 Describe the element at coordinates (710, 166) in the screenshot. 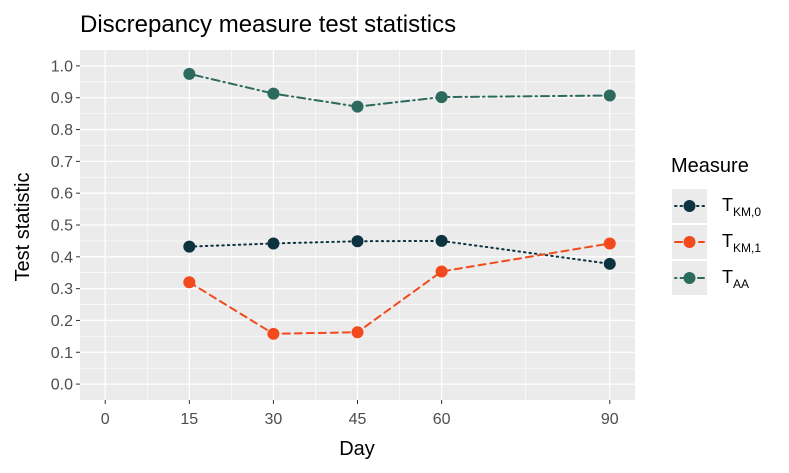

I see `legend-title: Measure` at that location.